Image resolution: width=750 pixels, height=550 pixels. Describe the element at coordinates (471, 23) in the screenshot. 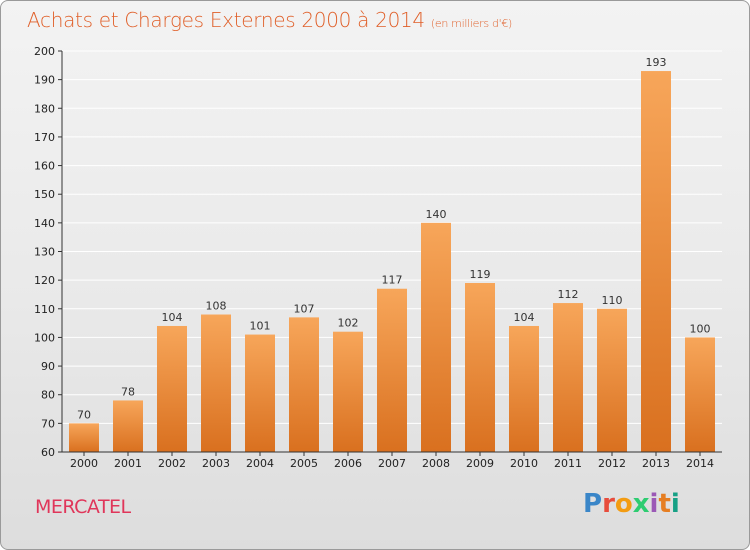

I see `chart-subtitle: (en milliers d'€)` at that location.